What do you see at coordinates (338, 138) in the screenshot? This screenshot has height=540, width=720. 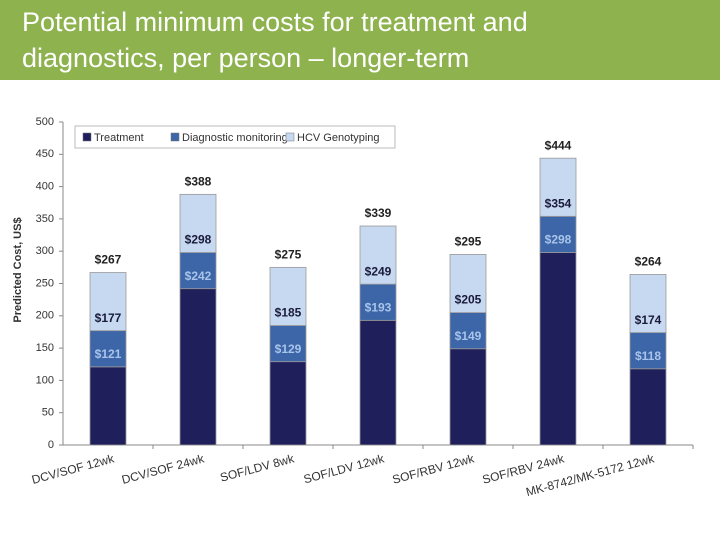 I see `legend-label: HCV Genotyping` at bounding box center [338, 138].